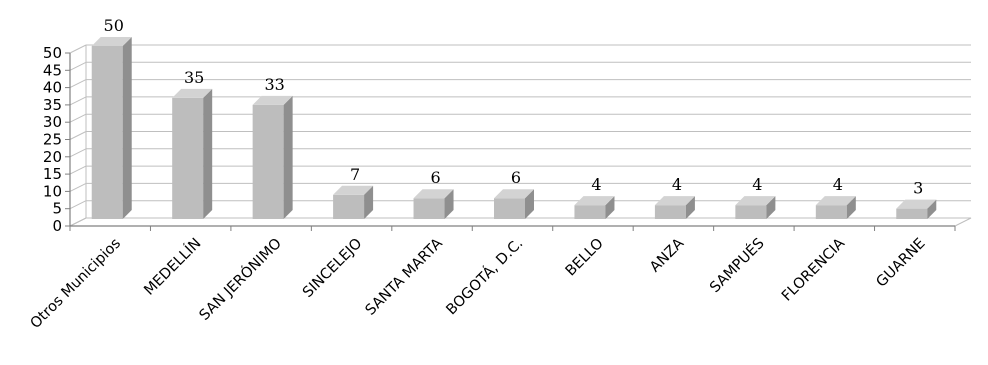  Describe the element at coordinates (76, 284) in the screenshot. I see `category-label: Otros Municipios` at that location.